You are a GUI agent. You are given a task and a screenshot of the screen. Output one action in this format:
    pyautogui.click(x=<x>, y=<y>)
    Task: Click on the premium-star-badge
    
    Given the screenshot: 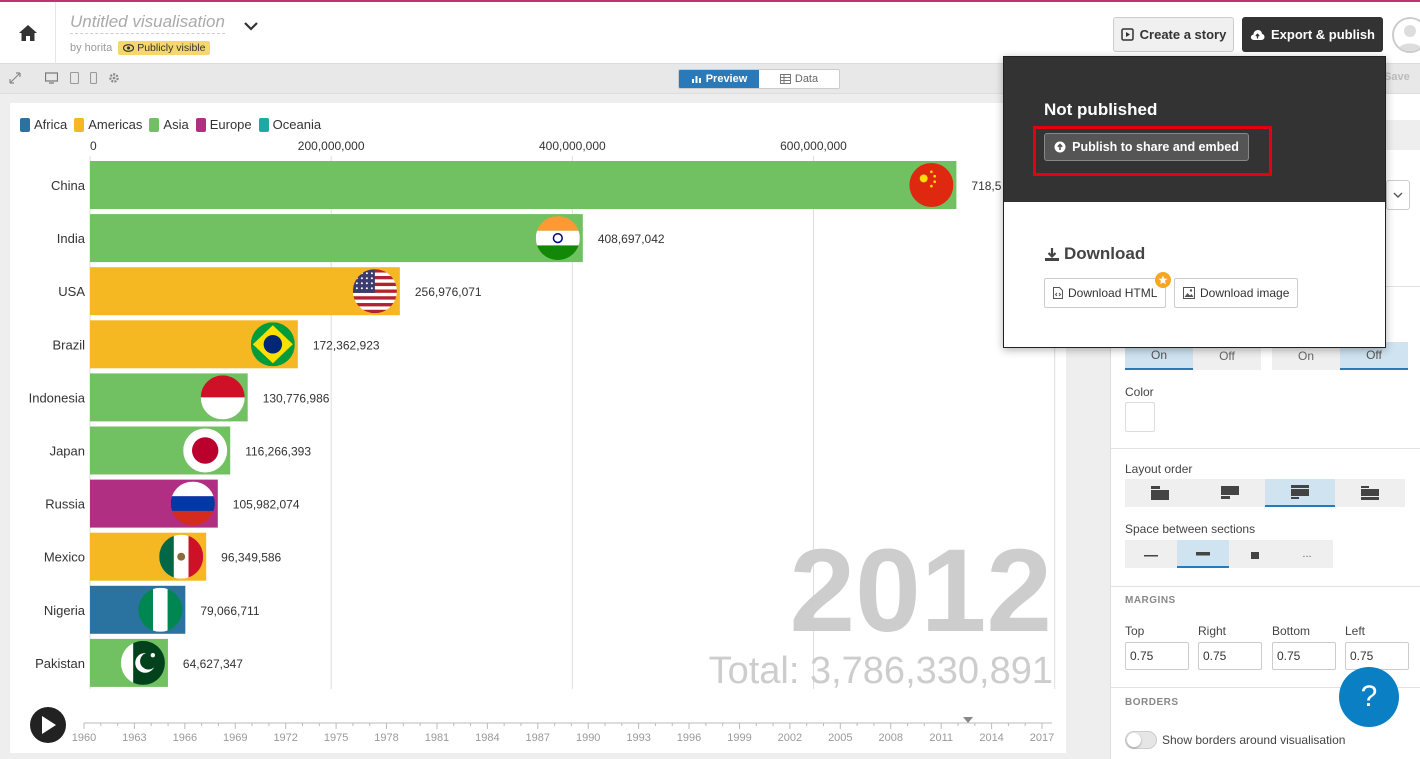 What is the action you would take?
    pyautogui.click(x=1163, y=280)
    